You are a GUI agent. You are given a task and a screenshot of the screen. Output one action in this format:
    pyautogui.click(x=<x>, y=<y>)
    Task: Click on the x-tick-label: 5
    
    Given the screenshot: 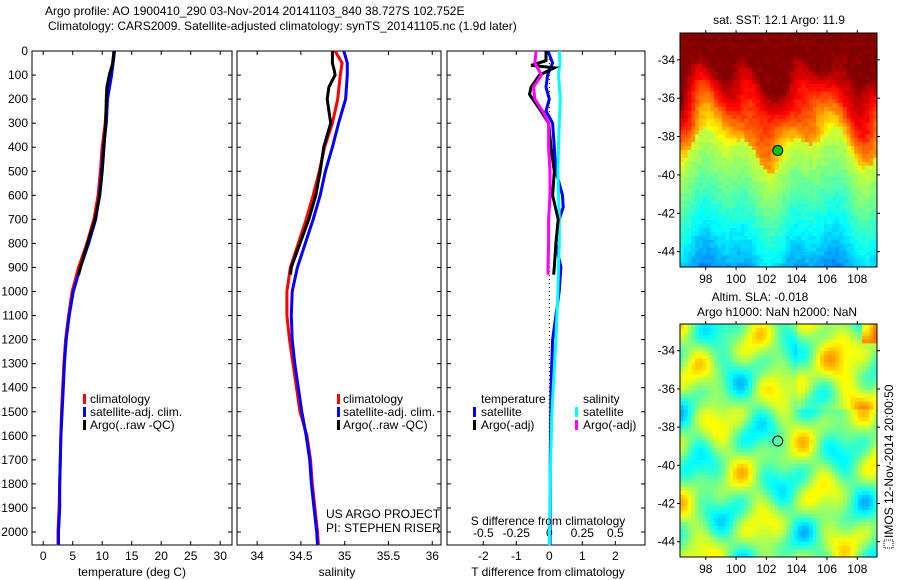 What is the action you would take?
    pyautogui.click(x=72, y=556)
    